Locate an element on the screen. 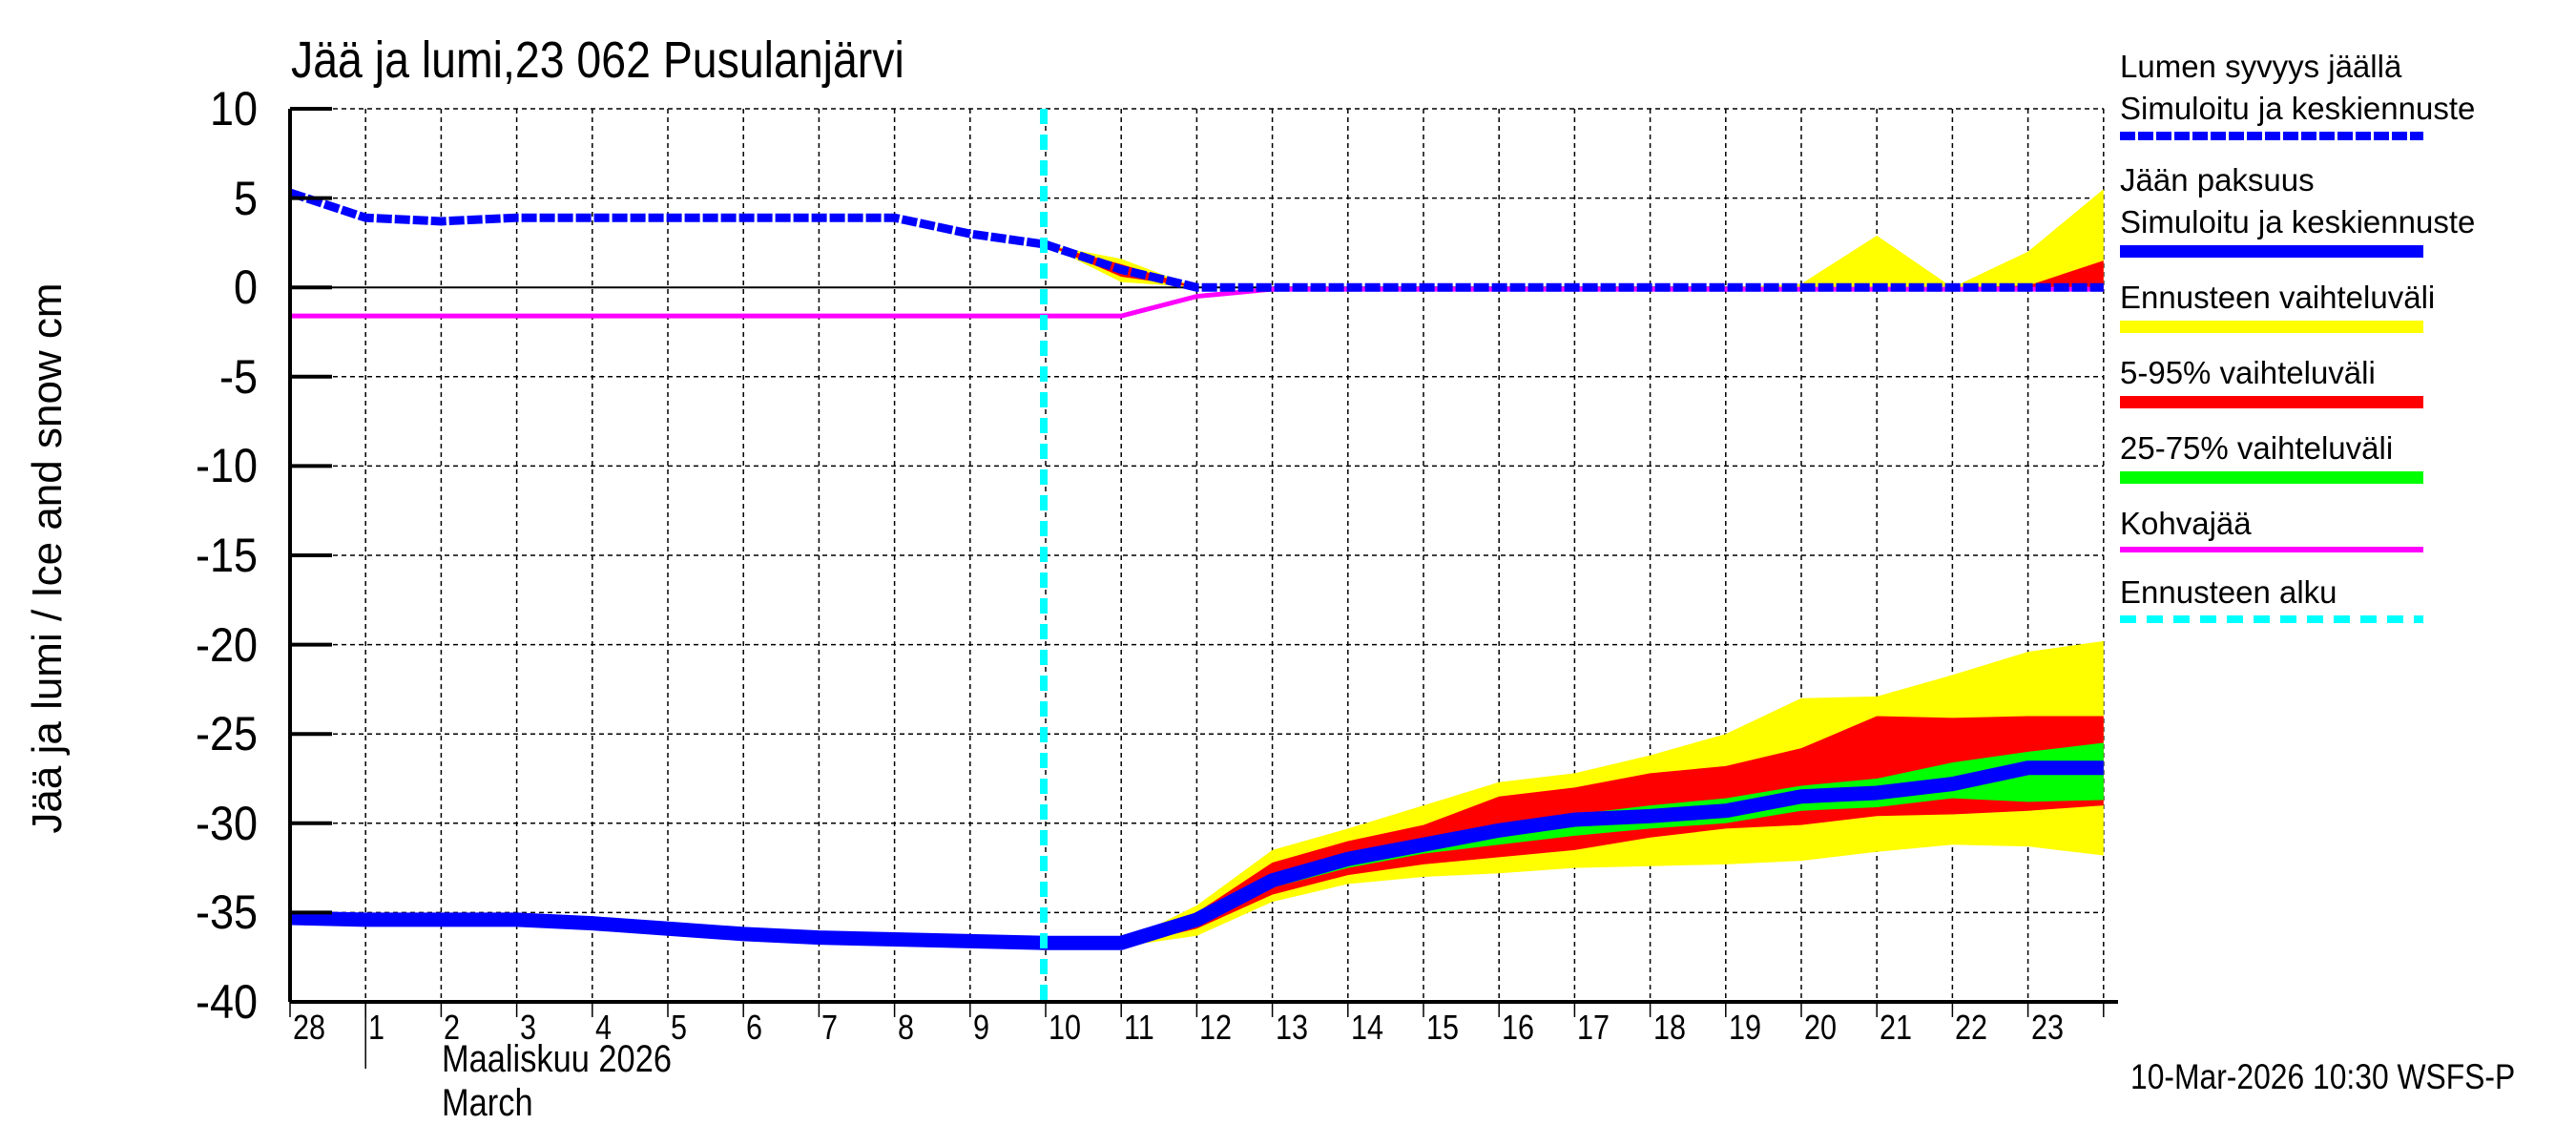 The image size is (2576, 1145). legend-snow-sub: Simuloitu ja keskiennuste is located at coordinates (2298, 109).